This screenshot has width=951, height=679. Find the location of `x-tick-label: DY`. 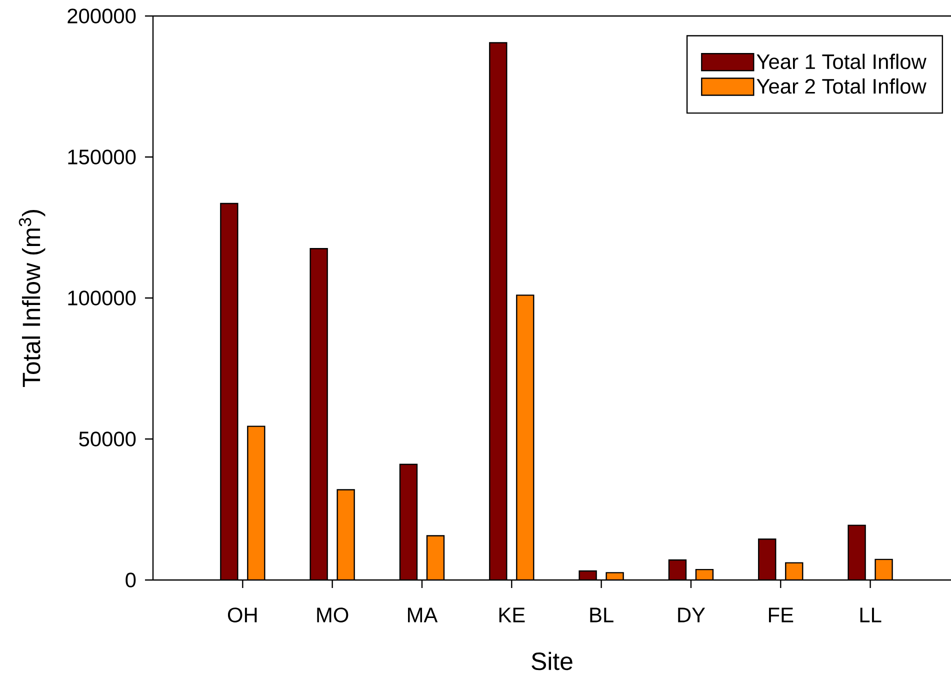

x-tick-label: DY is located at coordinates (692, 615).